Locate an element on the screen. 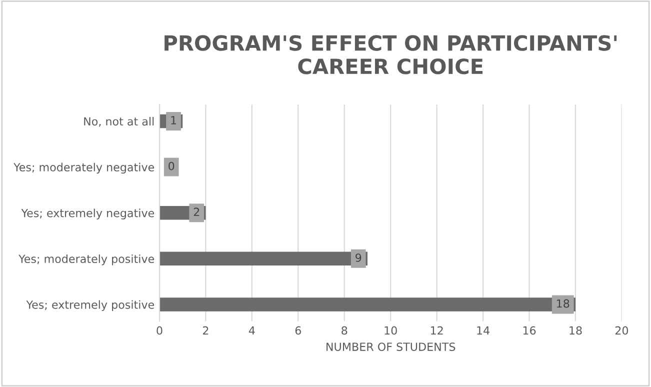 This screenshot has height=387, width=651. x-tick-label: 10 is located at coordinates (390, 330).